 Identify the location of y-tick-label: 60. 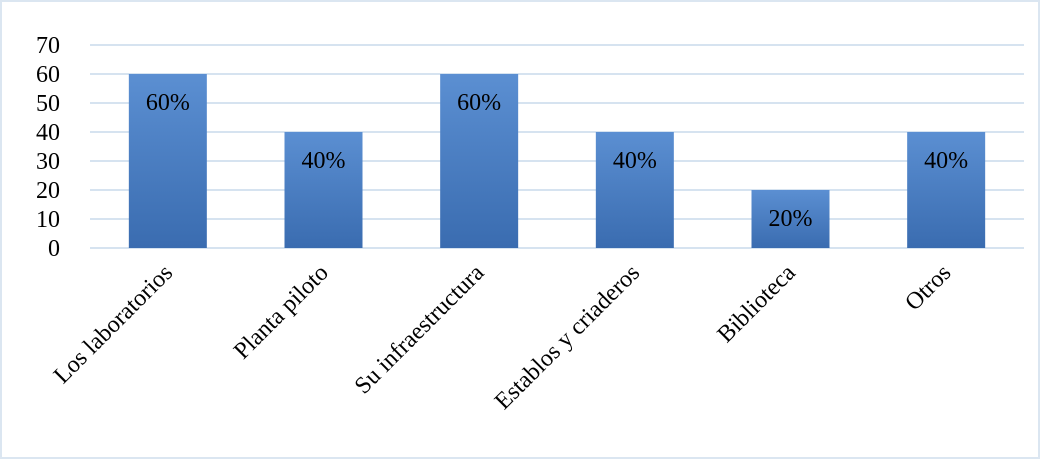
(48, 75).